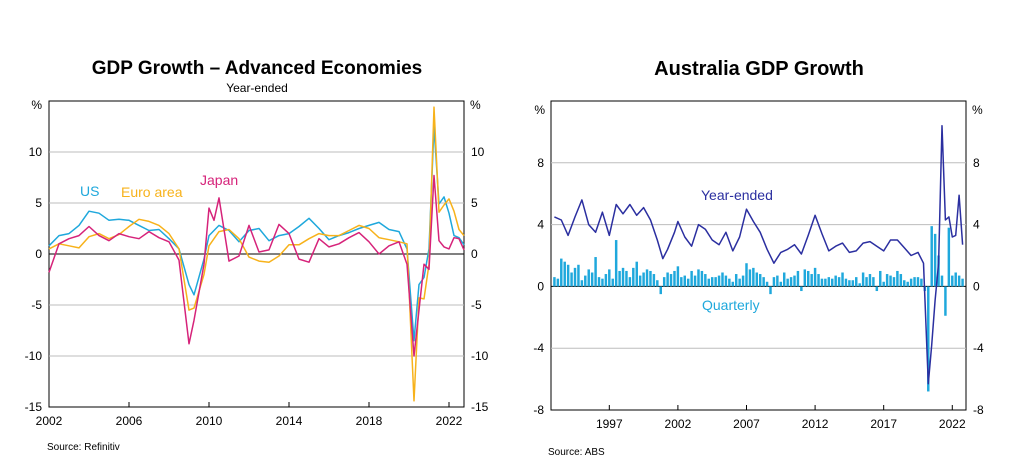  What do you see at coordinates (83, 447) in the screenshot?
I see `source-note: Source: Refinitiv` at bounding box center [83, 447].